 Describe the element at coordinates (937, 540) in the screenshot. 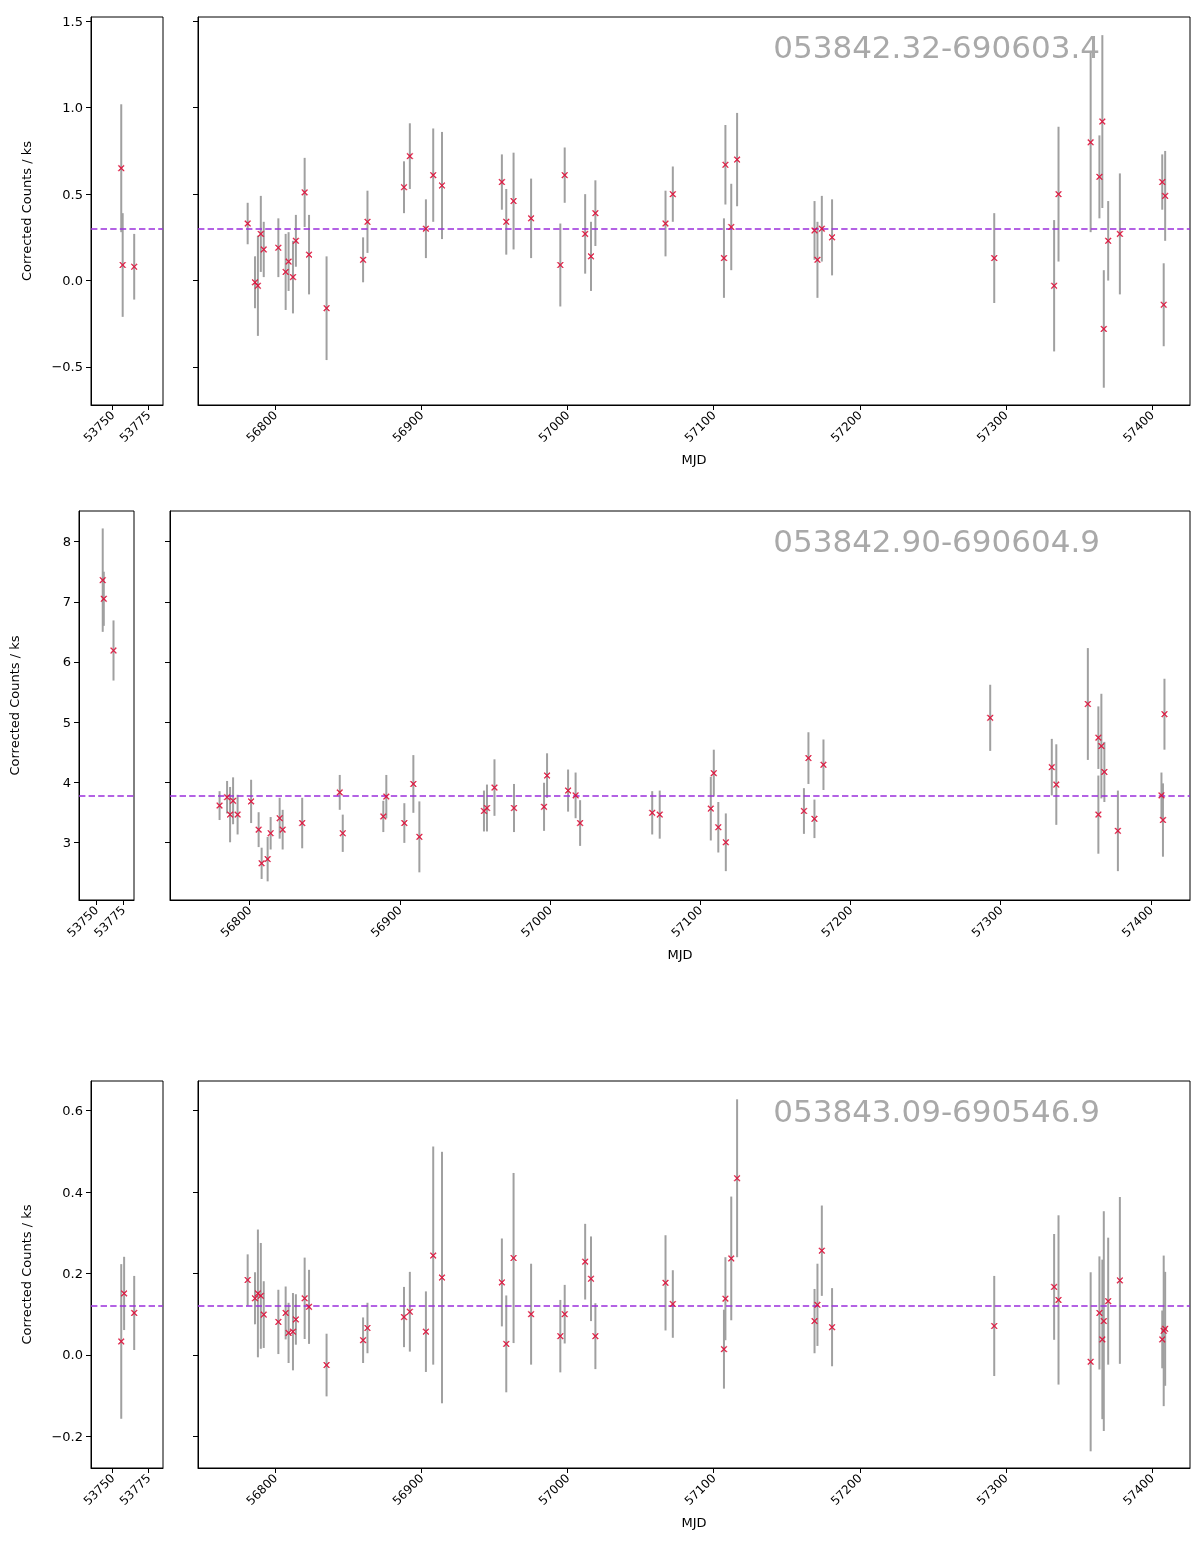

I see `annotation: 053842.90-690604.9` at that location.